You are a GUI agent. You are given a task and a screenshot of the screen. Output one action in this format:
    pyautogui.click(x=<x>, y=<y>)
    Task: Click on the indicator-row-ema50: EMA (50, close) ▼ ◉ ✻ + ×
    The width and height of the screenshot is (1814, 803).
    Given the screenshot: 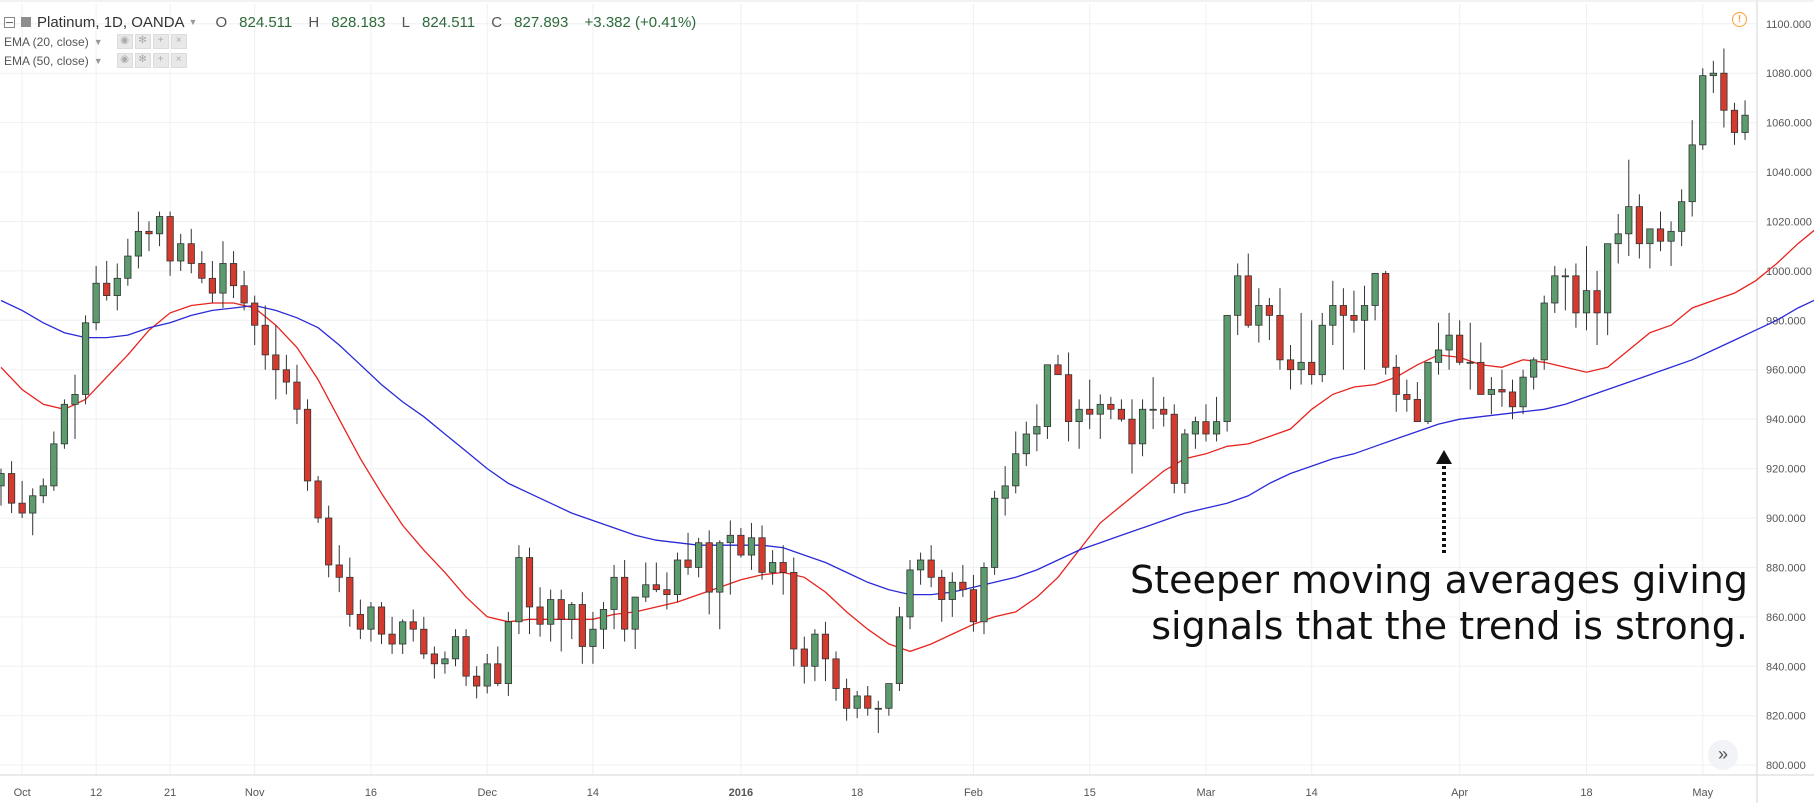 What is the action you would take?
    pyautogui.click(x=356, y=60)
    